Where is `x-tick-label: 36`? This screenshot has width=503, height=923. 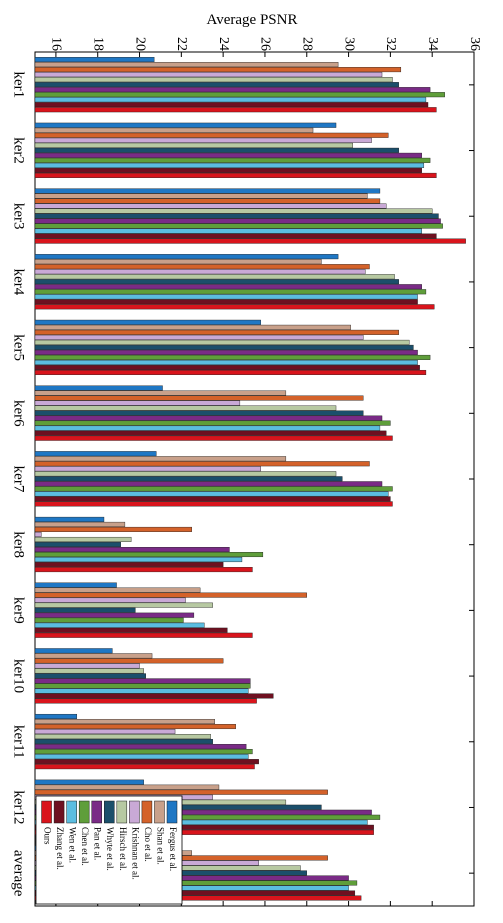
x-tick-label: 36 is located at coordinates (474, 44).